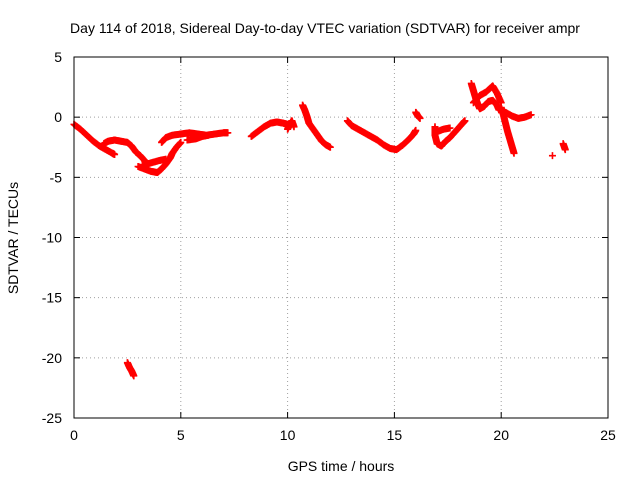  What do you see at coordinates (288, 435) in the screenshot?
I see `x-tick-label: 10` at bounding box center [288, 435].